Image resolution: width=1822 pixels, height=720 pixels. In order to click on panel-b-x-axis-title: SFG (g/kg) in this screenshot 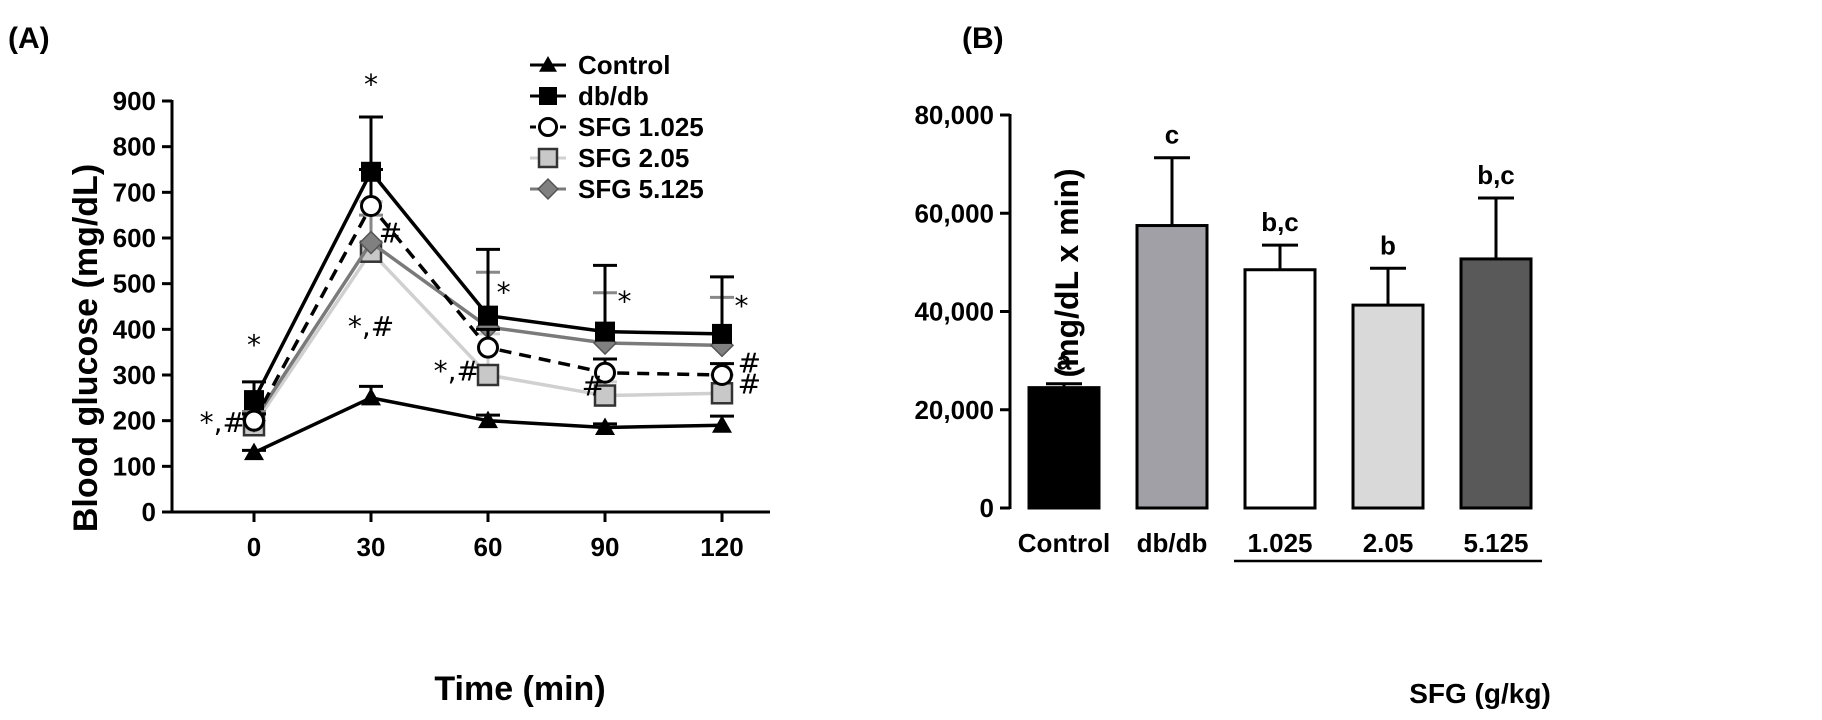, I will do `click(1480, 693)`.